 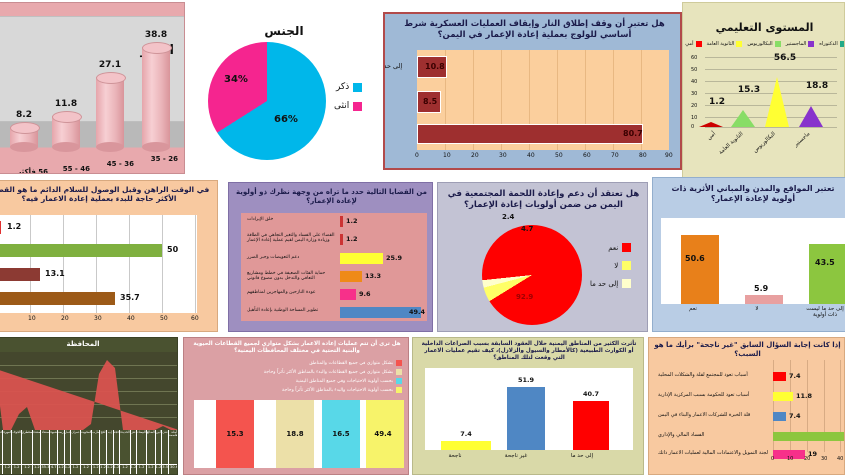 I want to click on ceasefire-value-3: 80.7, so click(x=633, y=133).